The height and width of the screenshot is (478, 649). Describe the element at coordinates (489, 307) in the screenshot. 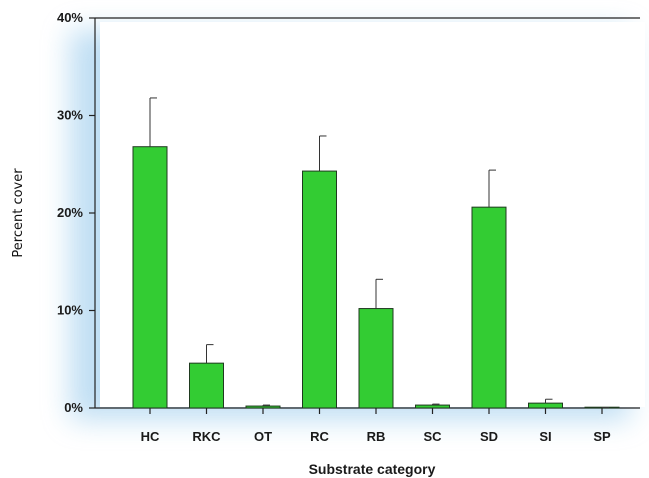

I see `bar-sd` at that location.